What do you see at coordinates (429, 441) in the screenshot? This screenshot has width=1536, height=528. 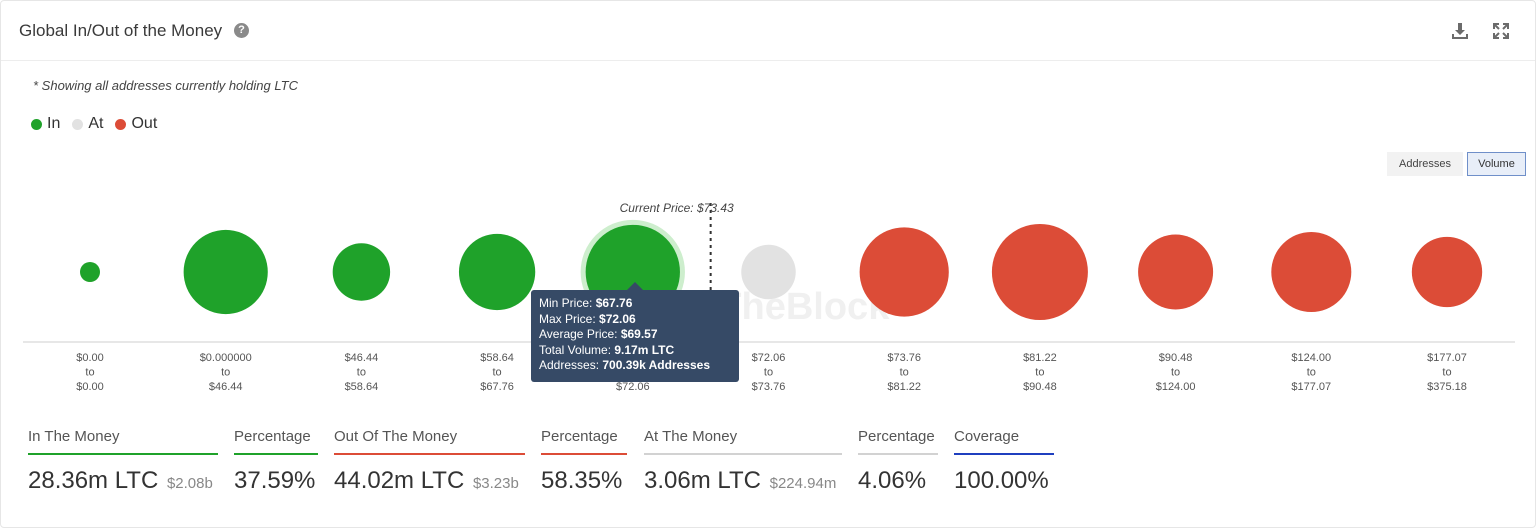 I see `stat-label: Out Of The Money` at bounding box center [429, 441].